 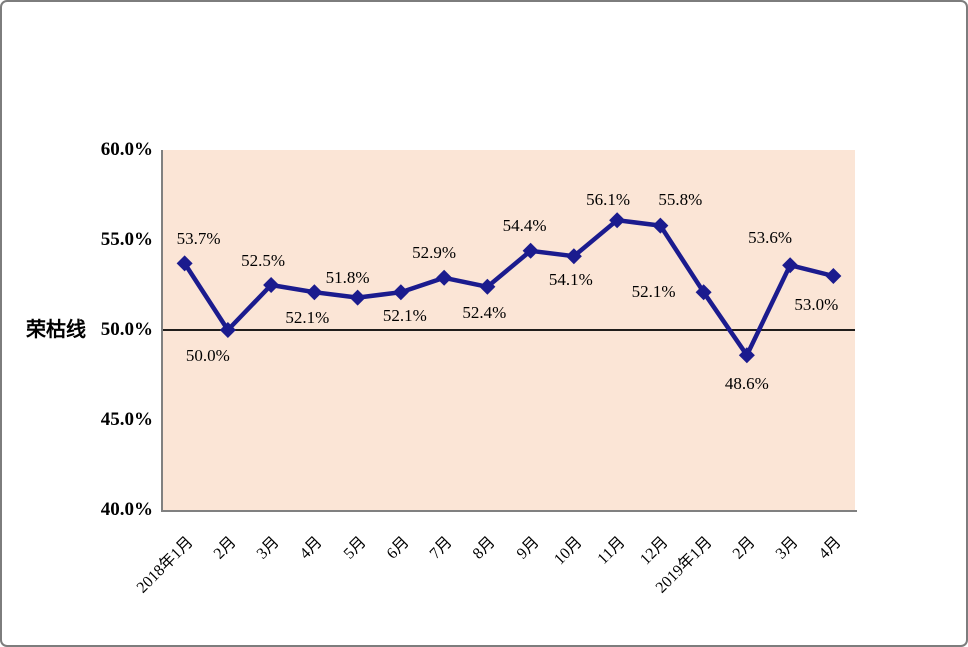 What do you see at coordinates (509, 511) in the screenshot?
I see `x-axis-line` at bounding box center [509, 511].